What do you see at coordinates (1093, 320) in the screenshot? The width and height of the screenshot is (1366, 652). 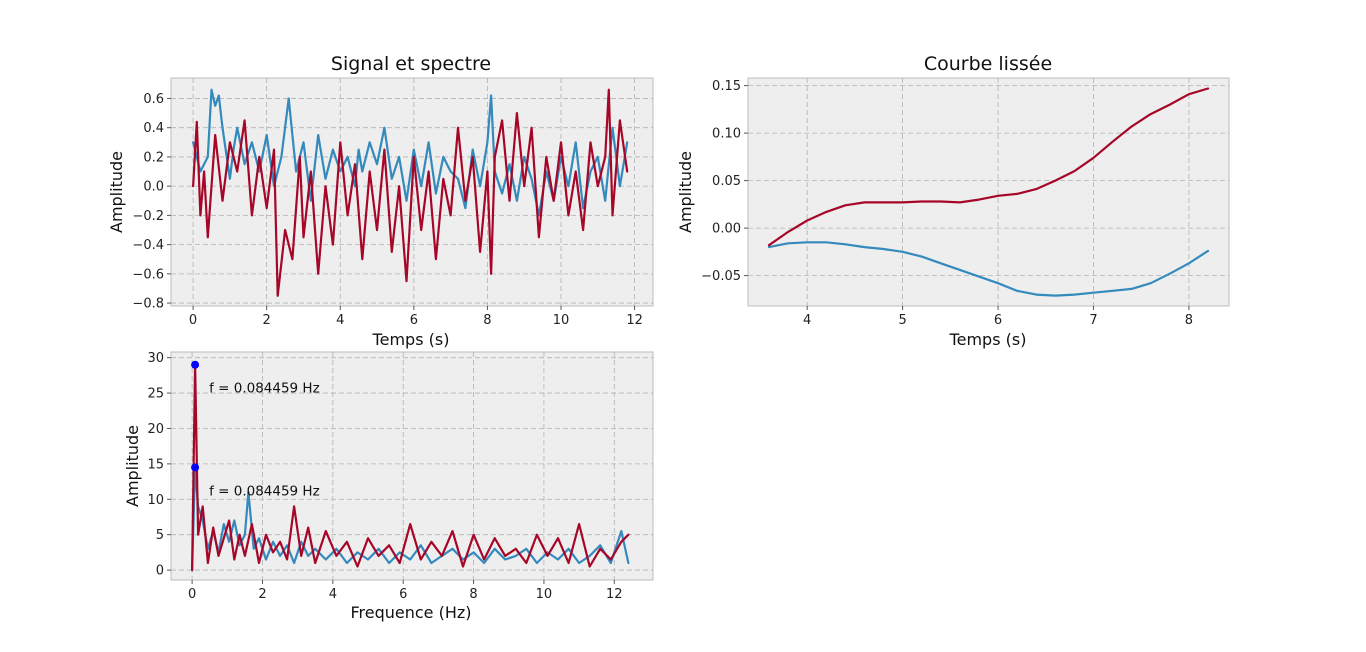 I see `x-tick-label: 7` at bounding box center [1093, 320].